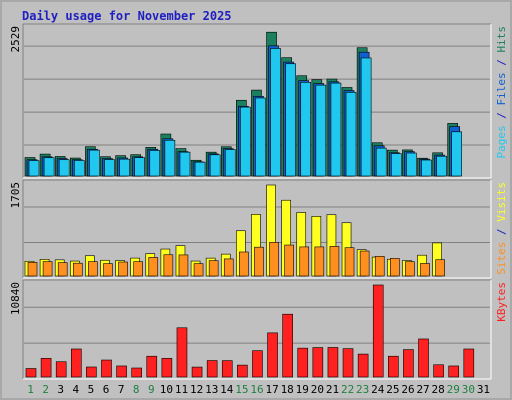  What do you see at coordinates (151, 389) in the screenshot?
I see `day-label-9: 9` at bounding box center [151, 389].